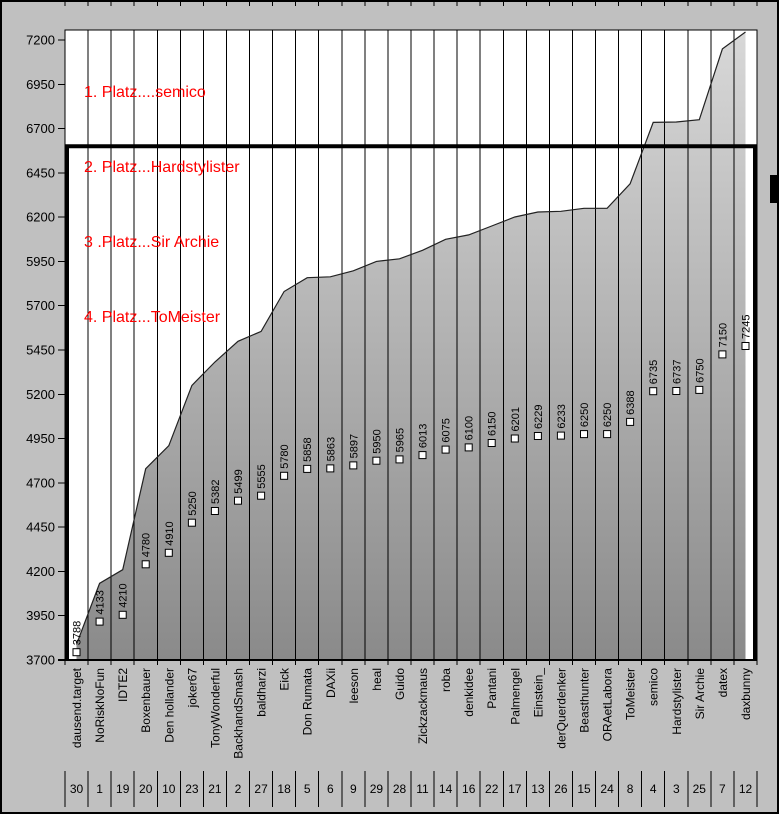 This screenshot has width=779, height=814. I want to click on data-label: 6229, so click(539, 417).